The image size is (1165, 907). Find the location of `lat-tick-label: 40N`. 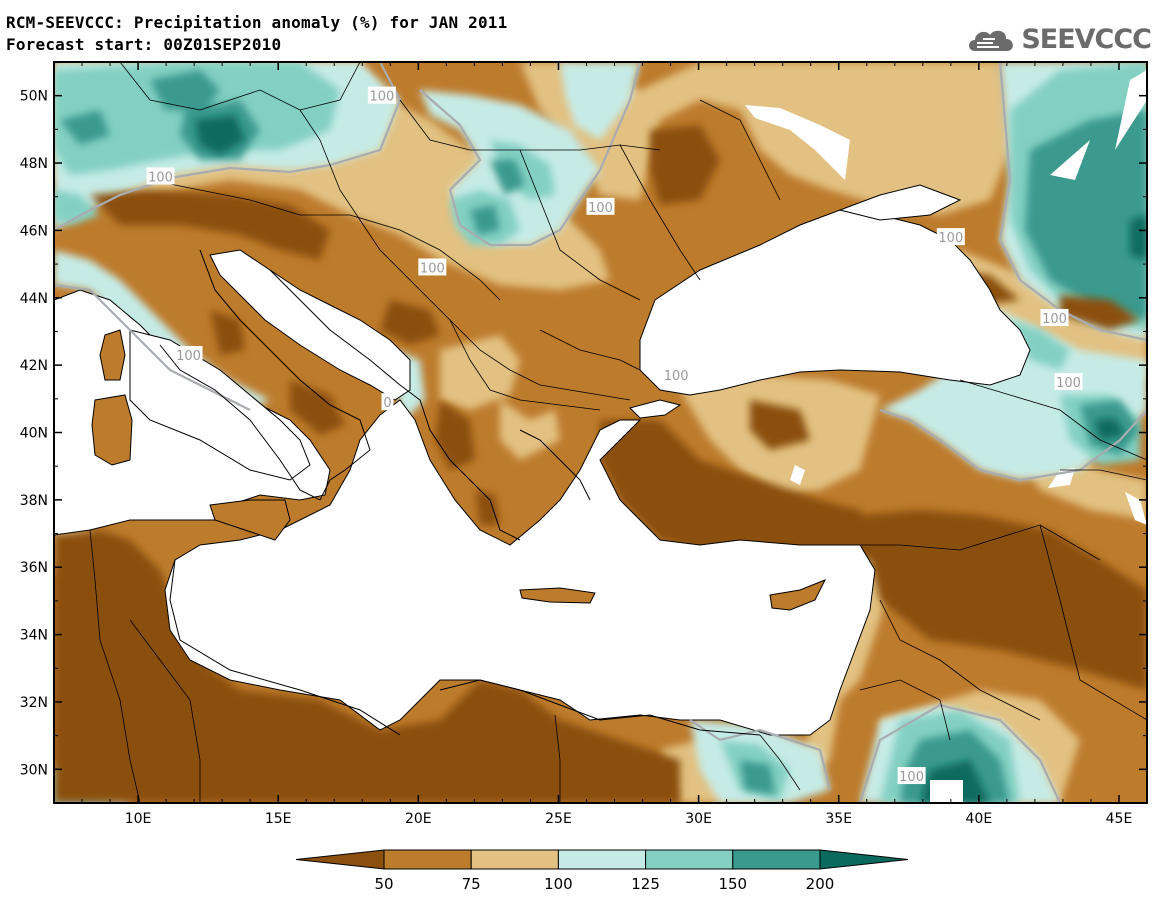

lat-tick-label: 40N is located at coordinates (34, 434).